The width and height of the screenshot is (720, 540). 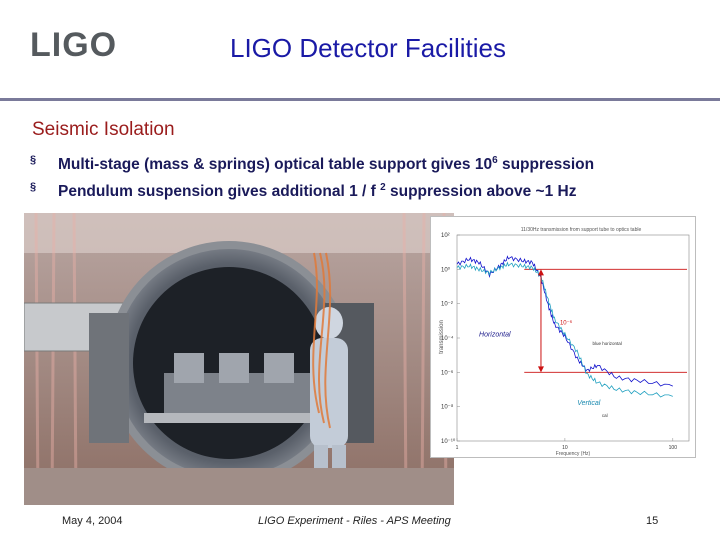 I want to click on footer-page-number: 15, so click(x=652, y=521).